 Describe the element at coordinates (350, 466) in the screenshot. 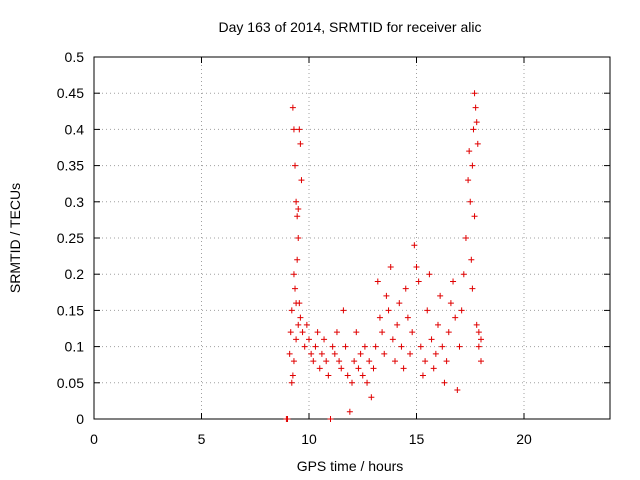

I see `x-axis-label: GPS time / hours` at that location.